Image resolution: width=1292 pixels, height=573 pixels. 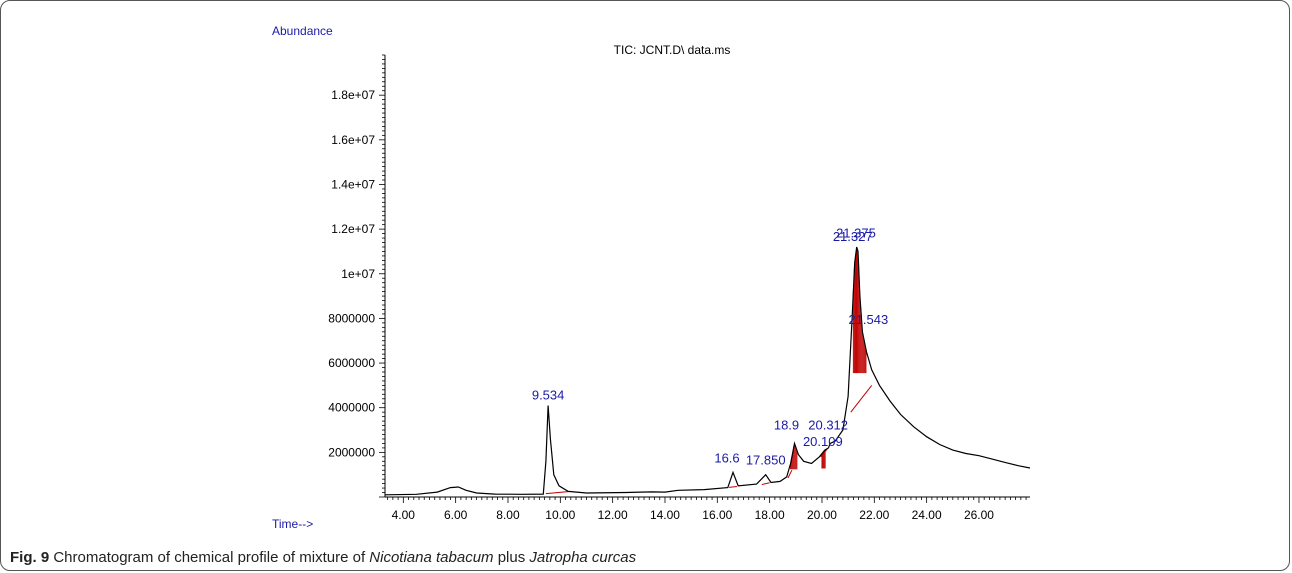 I want to click on x-tick-label: 18.00, so click(x=770, y=515).